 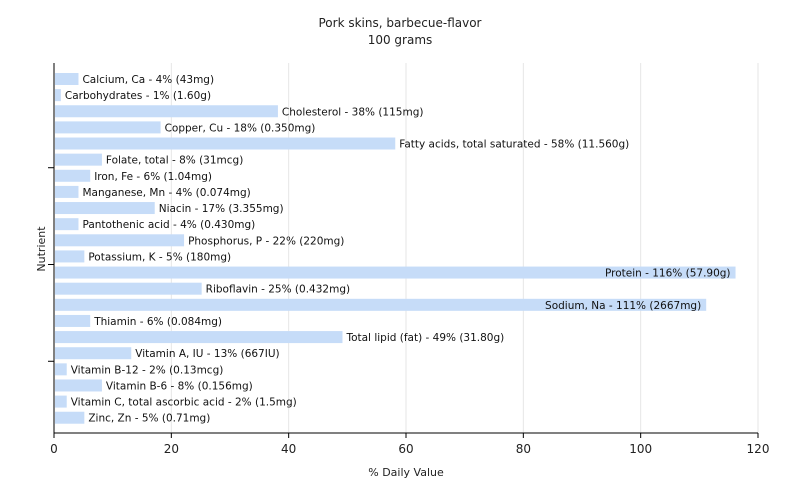 What do you see at coordinates (758, 449) in the screenshot?
I see `x-tick-label: 120` at bounding box center [758, 449].